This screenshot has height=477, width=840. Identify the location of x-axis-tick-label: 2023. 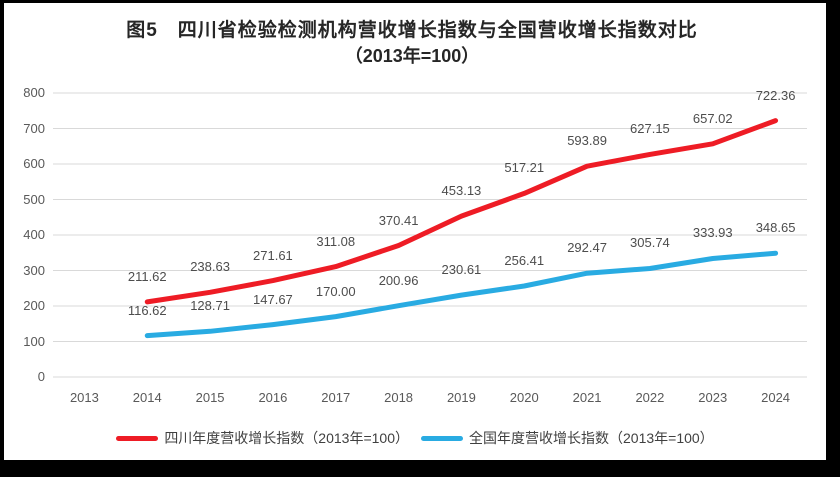
(713, 397).